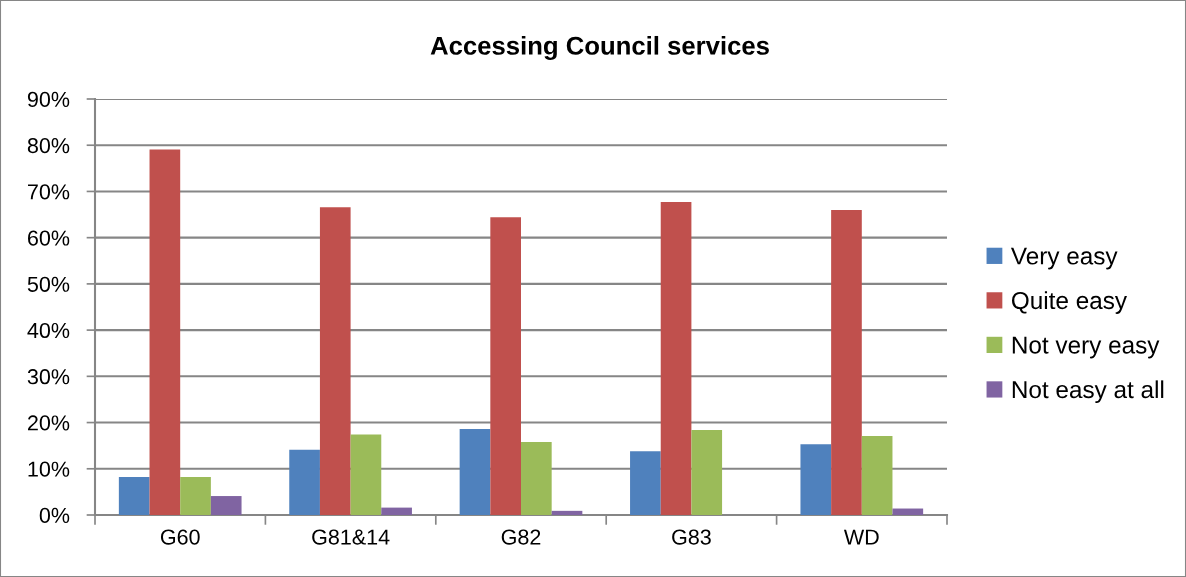  Describe the element at coordinates (599, 48) in the screenshot. I see `chart-title: Accessing Council services` at that location.